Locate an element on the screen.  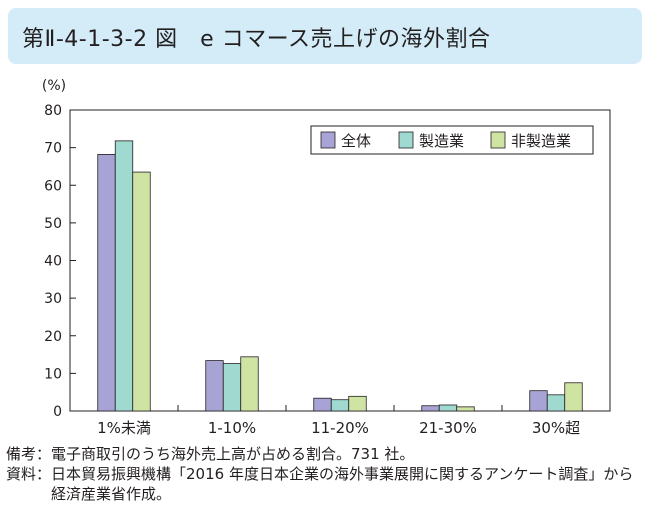
y-tick-label: 20 is located at coordinates (53, 337).